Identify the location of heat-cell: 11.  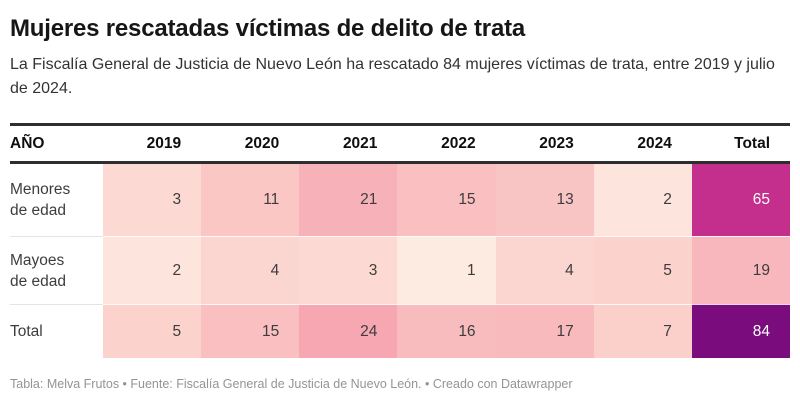
(250, 200).